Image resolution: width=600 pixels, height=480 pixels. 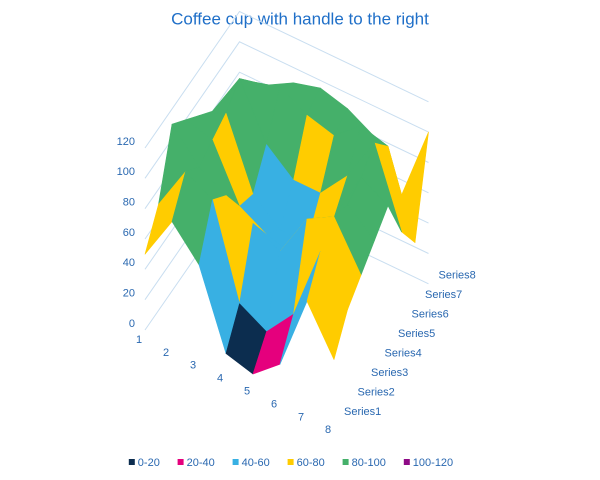 I want to click on x-tick-label: 1, so click(x=139, y=340).